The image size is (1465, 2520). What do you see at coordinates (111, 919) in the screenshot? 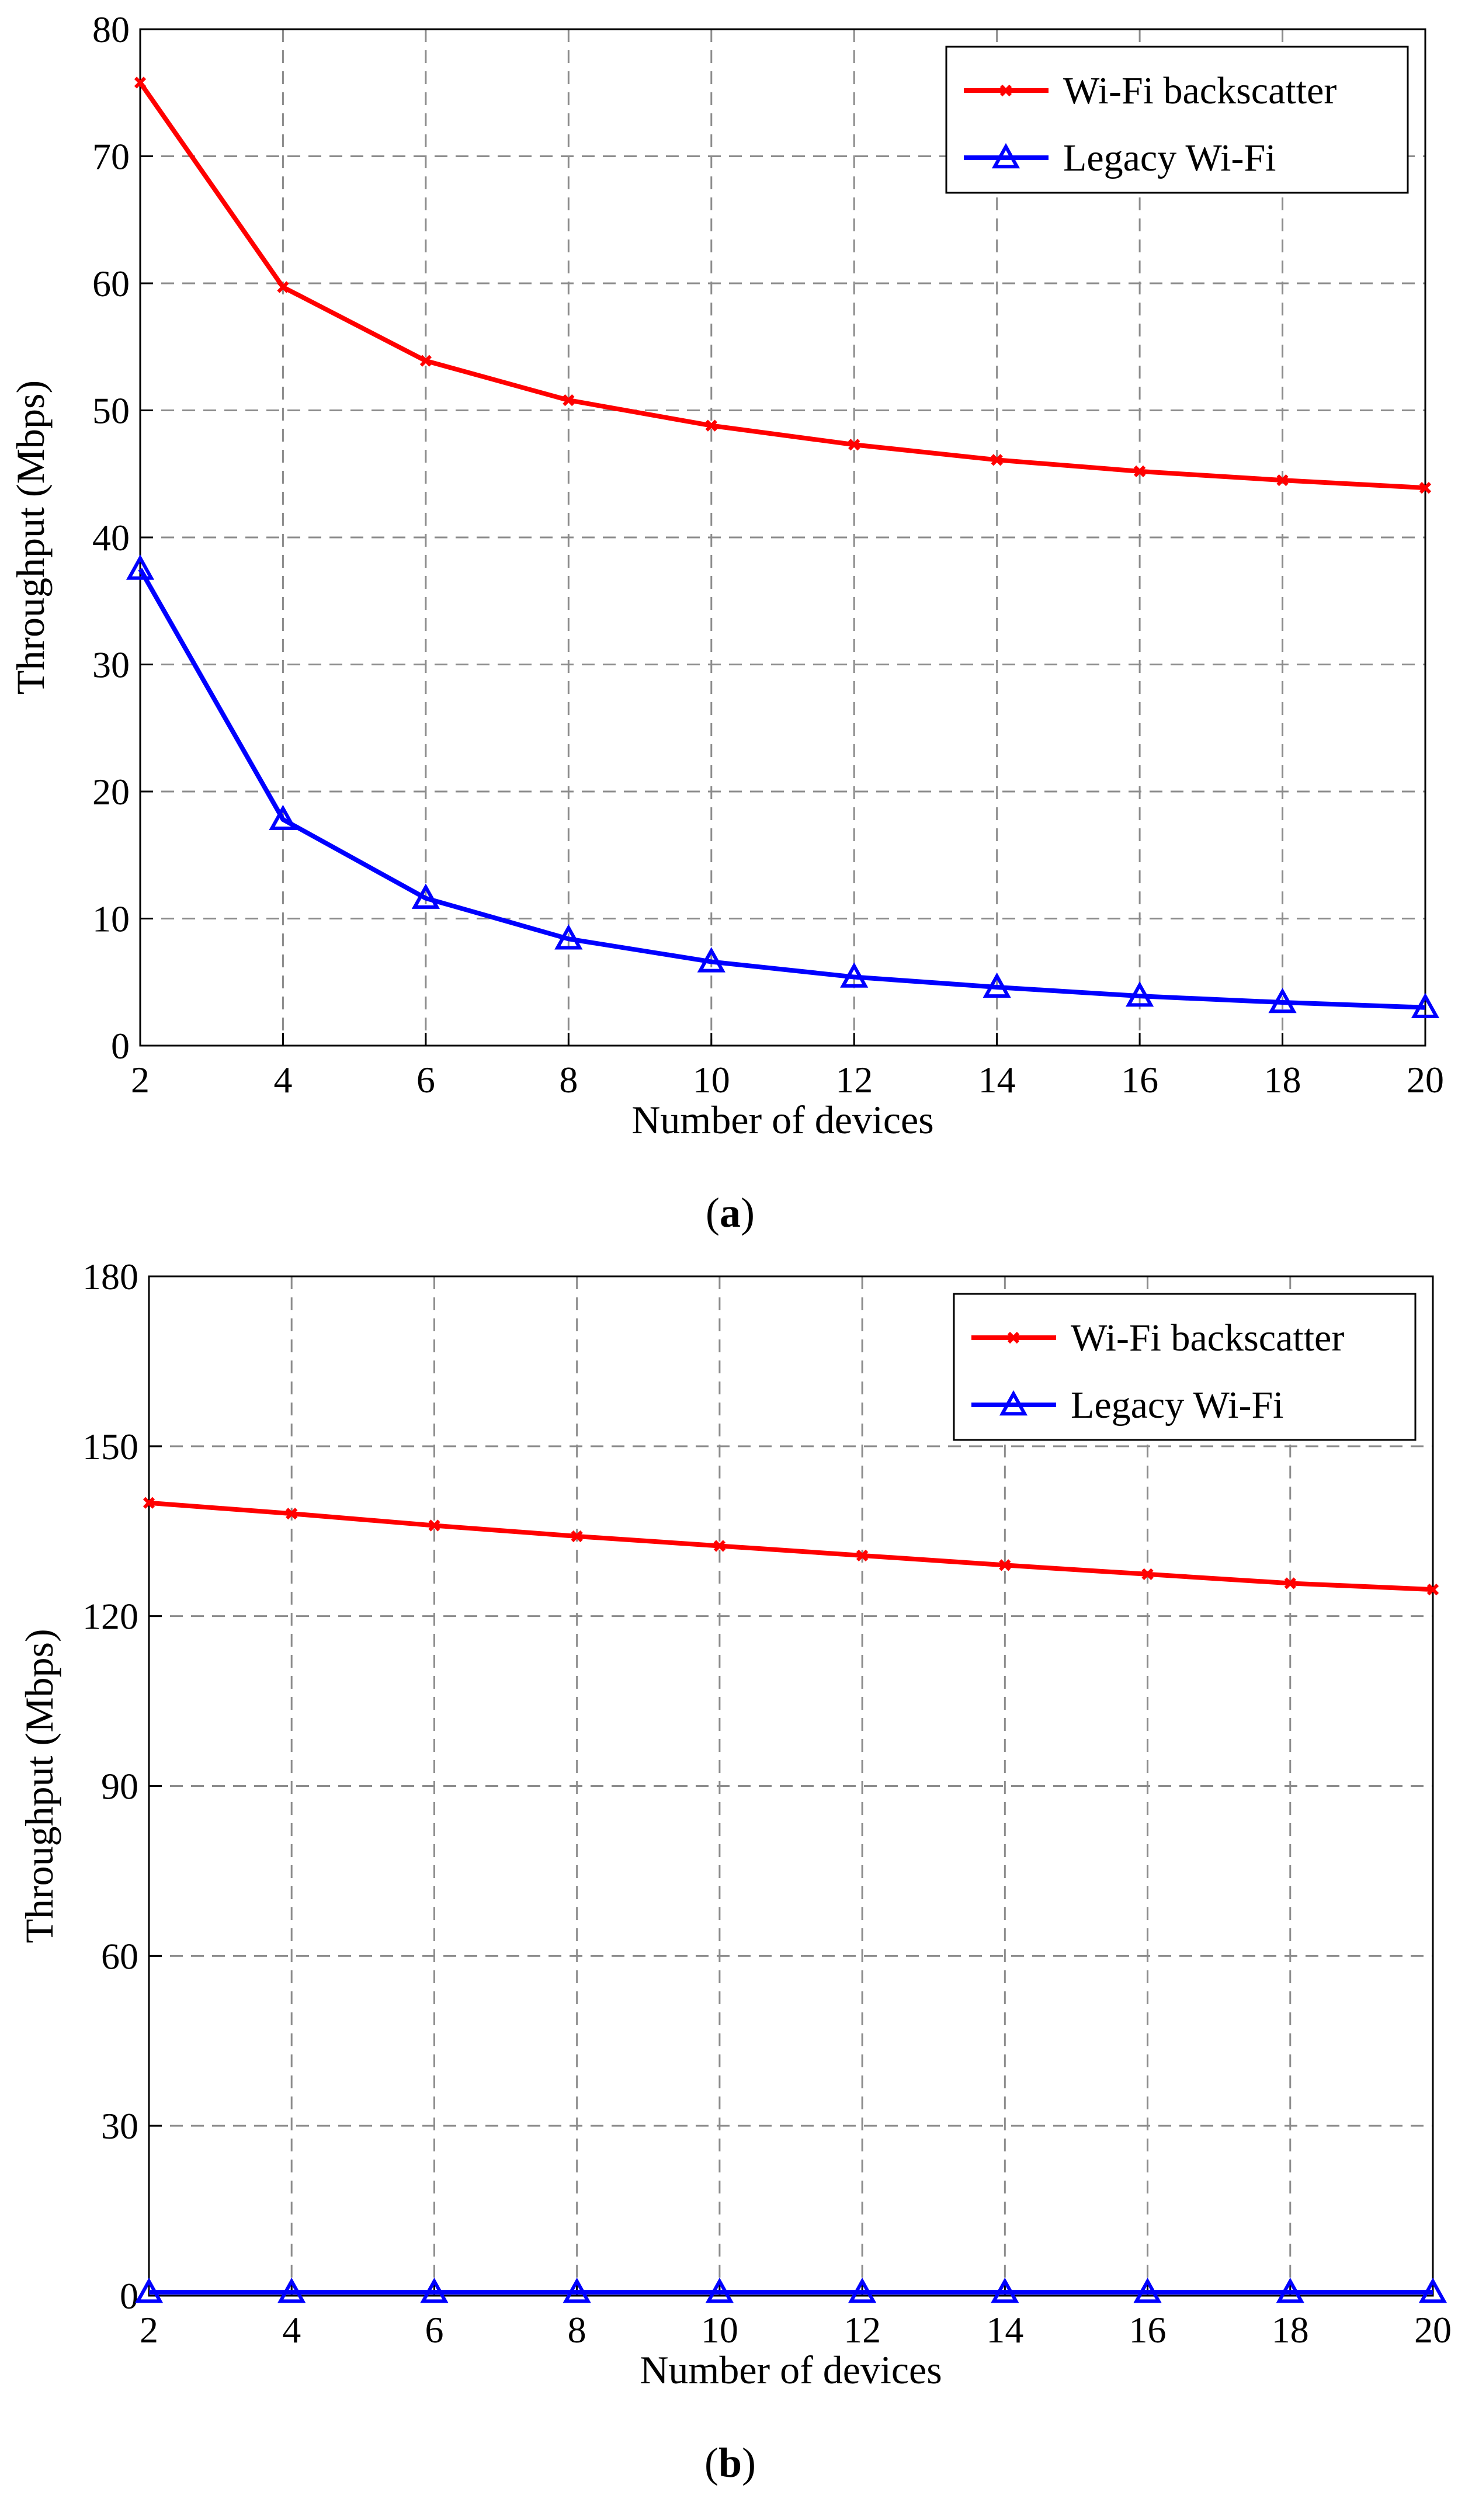
I see `y-tick-label: 10` at bounding box center [111, 919].